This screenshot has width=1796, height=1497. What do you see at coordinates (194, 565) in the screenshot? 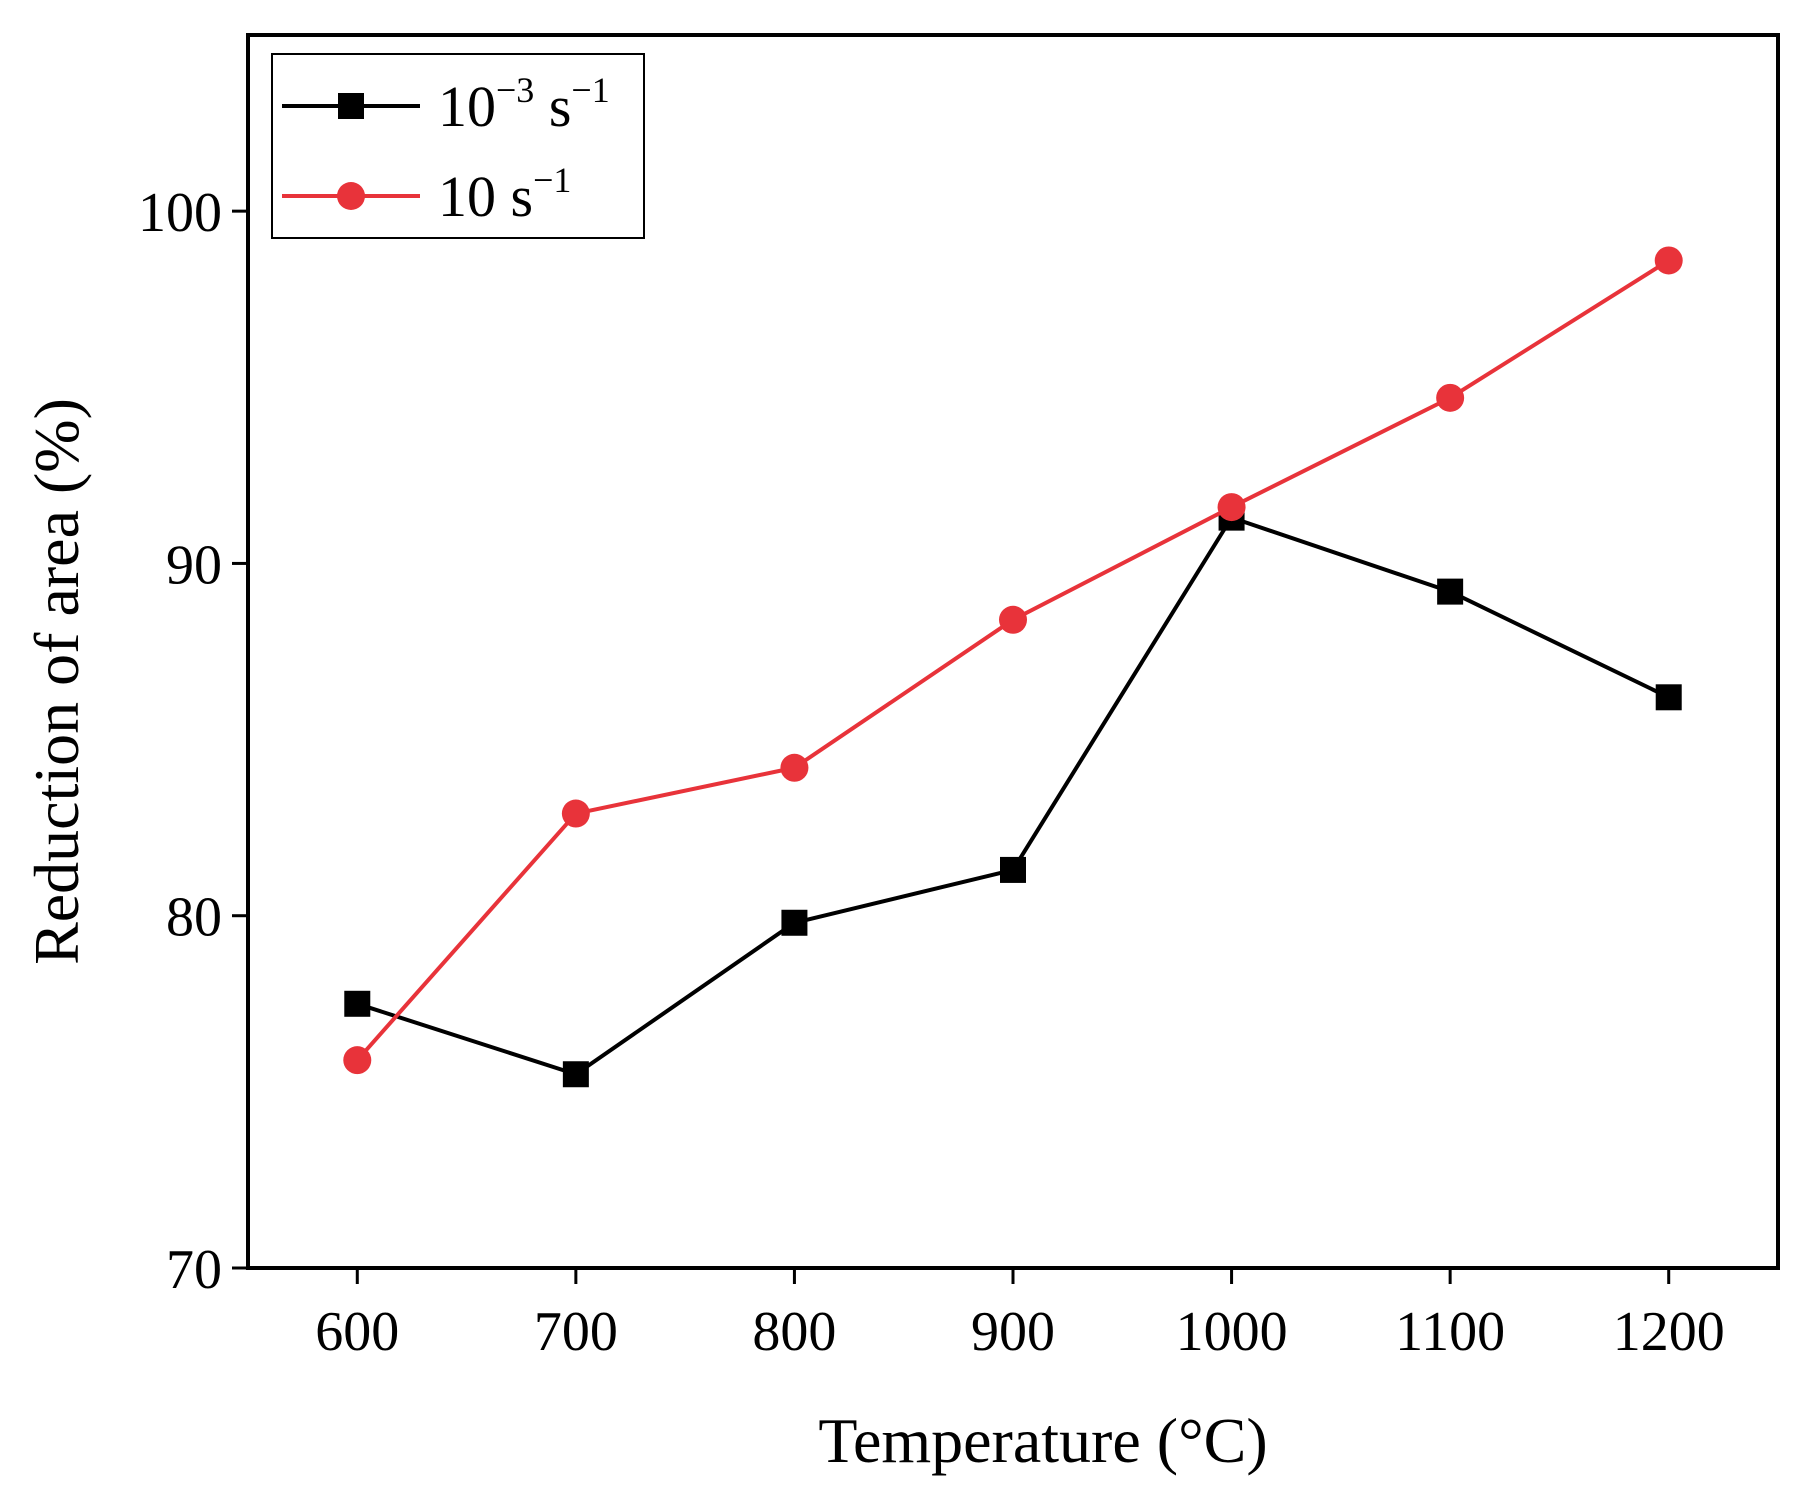
I see `y-tick-label: 90` at bounding box center [194, 565].